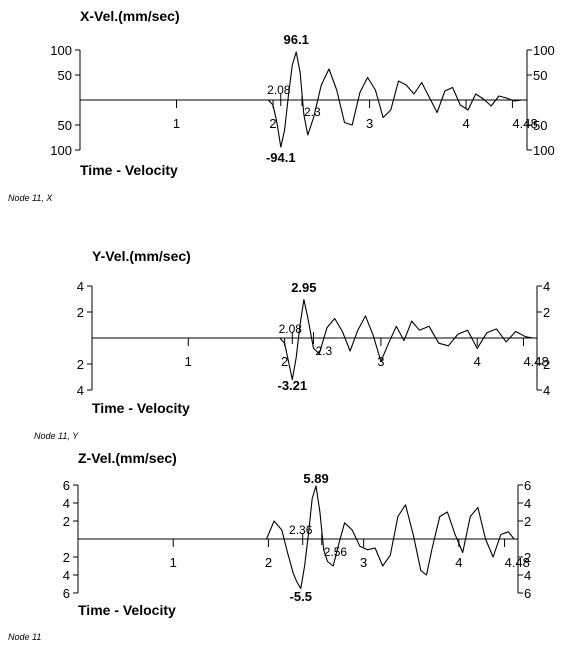 Image resolution: width=568 pixels, height=646 pixels. Describe the element at coordinates (56, 436) in the screenshot. I see `node-label: Node 11, Y` at that location.